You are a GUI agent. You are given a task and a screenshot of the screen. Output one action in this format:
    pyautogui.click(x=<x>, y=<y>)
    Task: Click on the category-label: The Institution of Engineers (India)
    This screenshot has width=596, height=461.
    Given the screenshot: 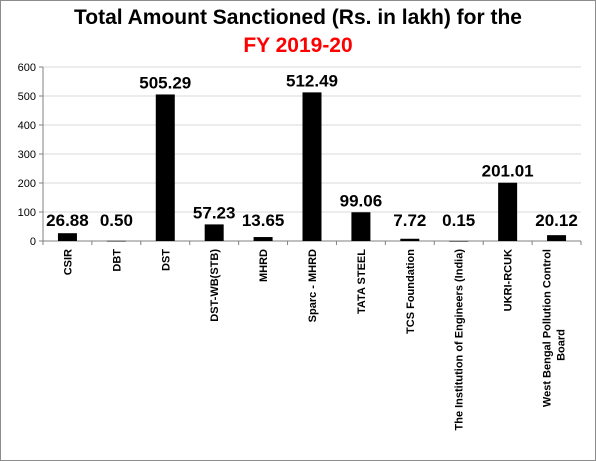 What is the action you would take?
    pyautogui.click(x=460, y=340)
    